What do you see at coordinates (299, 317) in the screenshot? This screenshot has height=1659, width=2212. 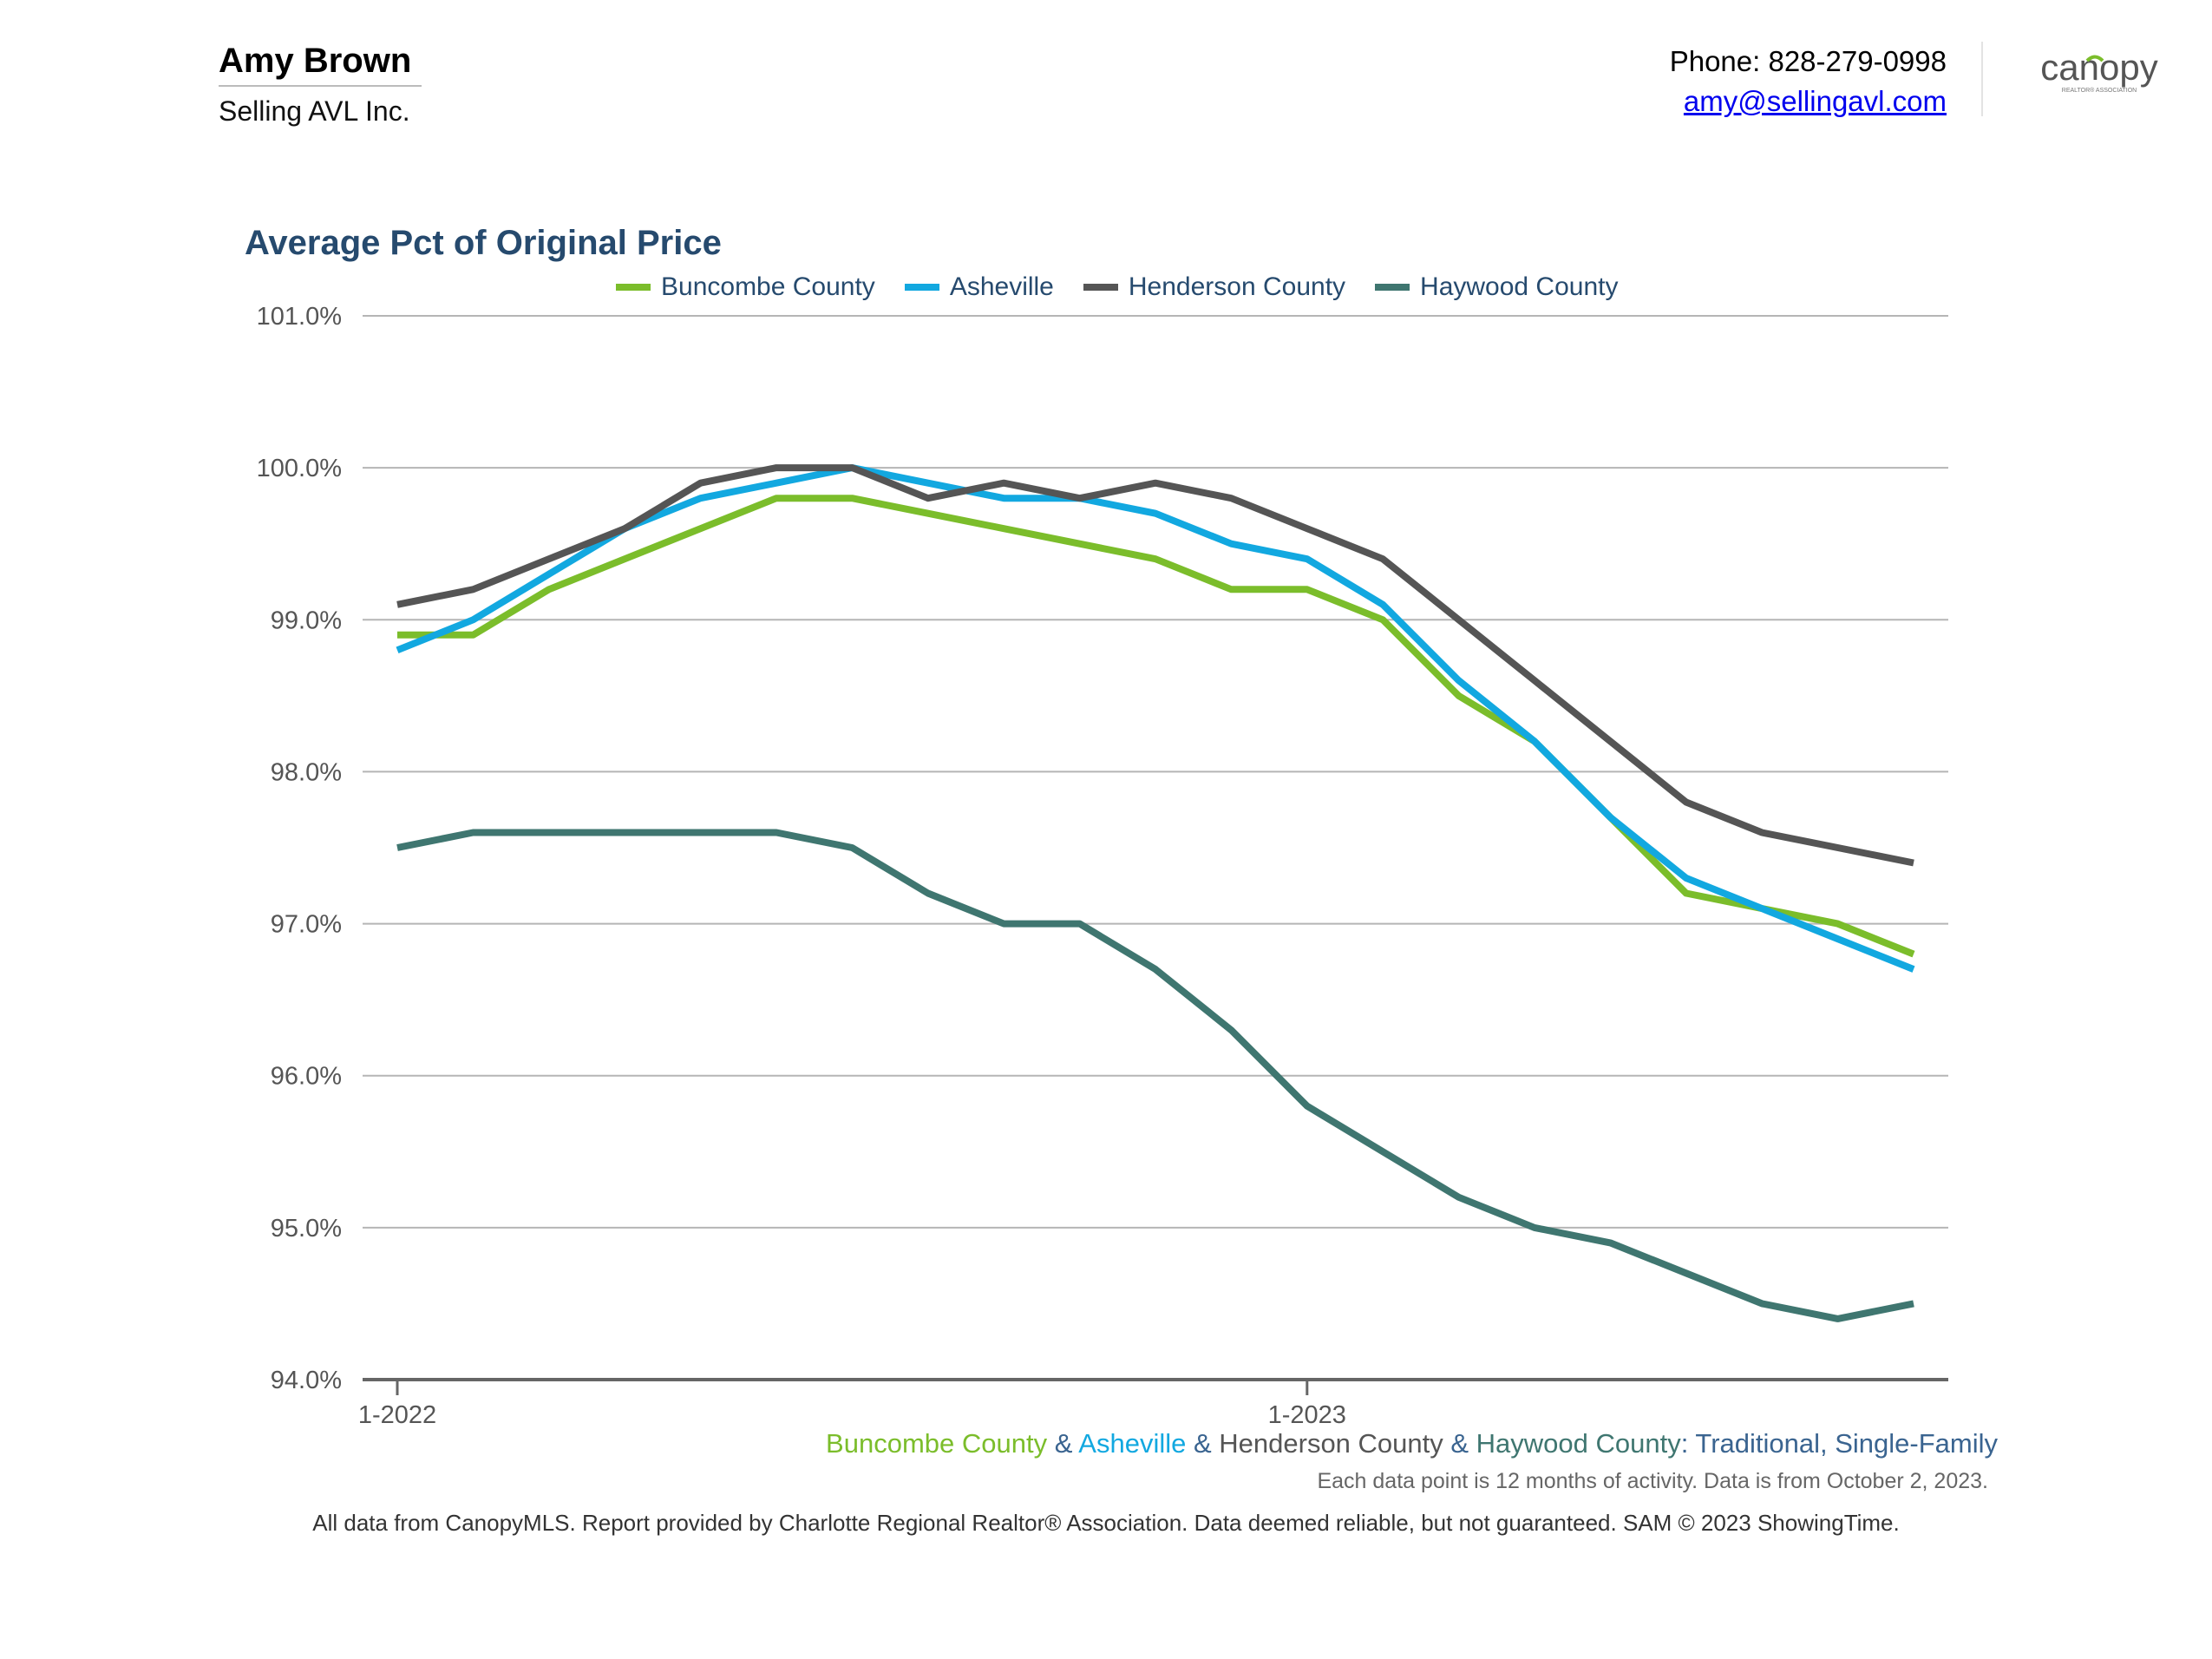 I see `y-tick-label: 101.0%` at bounding box center [299, 317].